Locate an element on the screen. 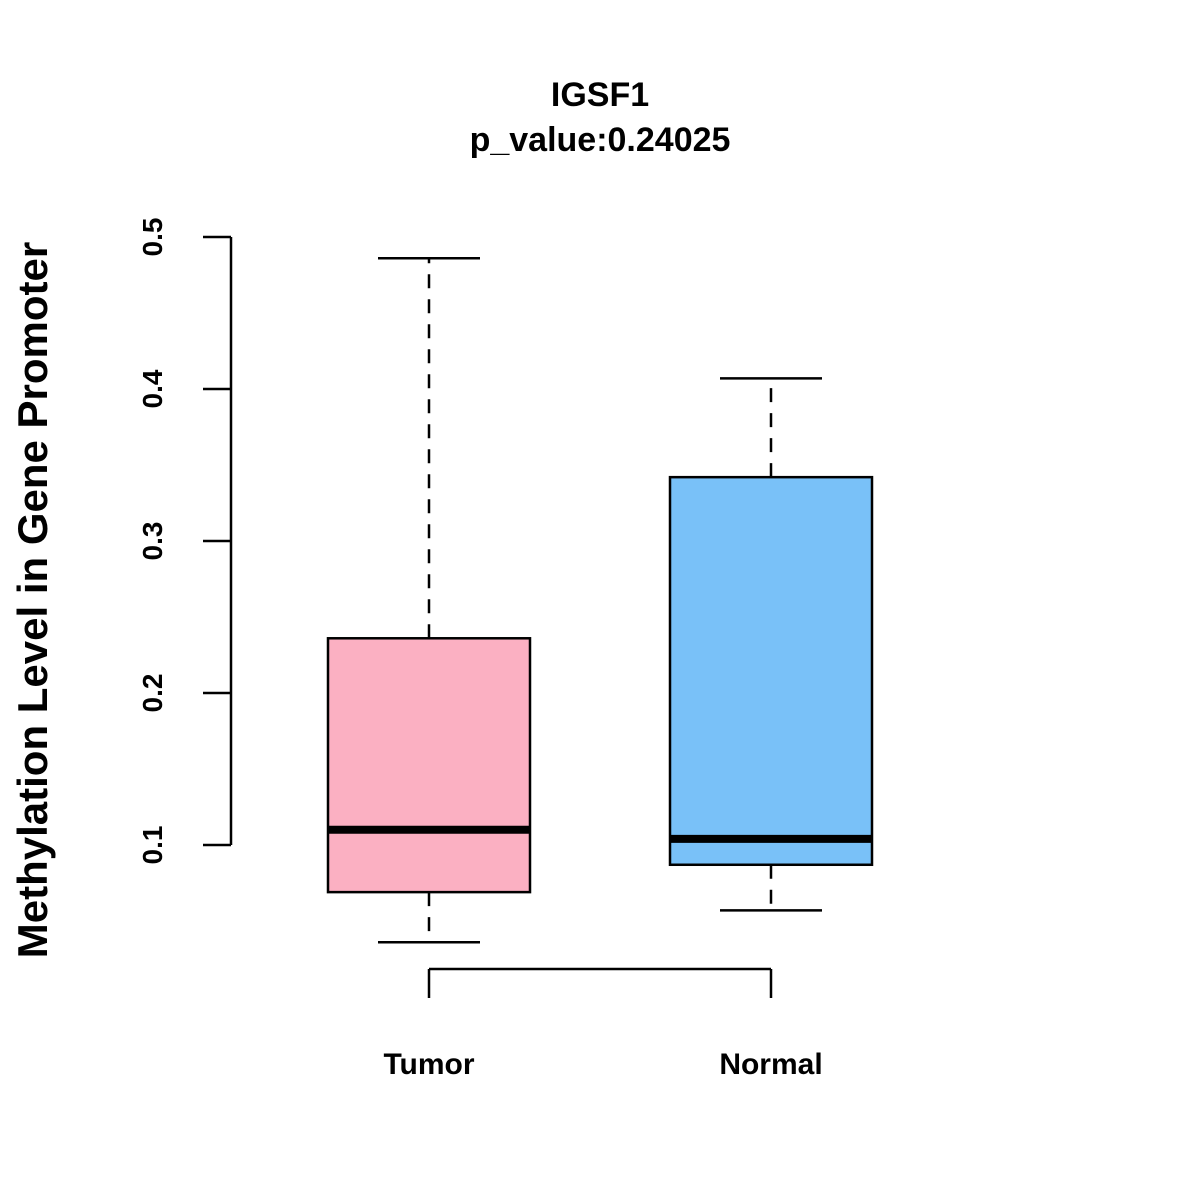  x-tick-label: Tumor is located at coordinates (428, 1064).